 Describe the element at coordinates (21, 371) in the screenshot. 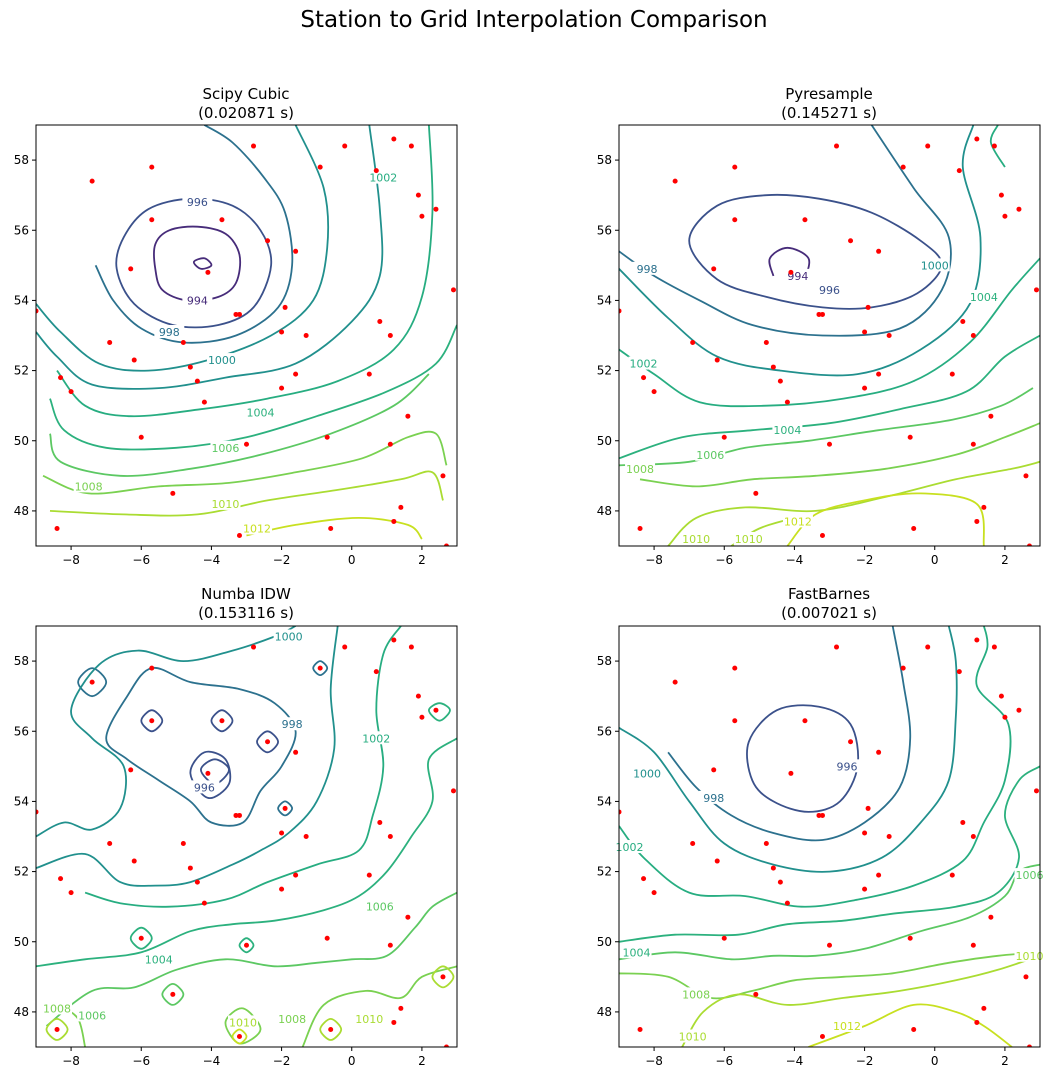

I see `y-tick-label: 52` at that location.